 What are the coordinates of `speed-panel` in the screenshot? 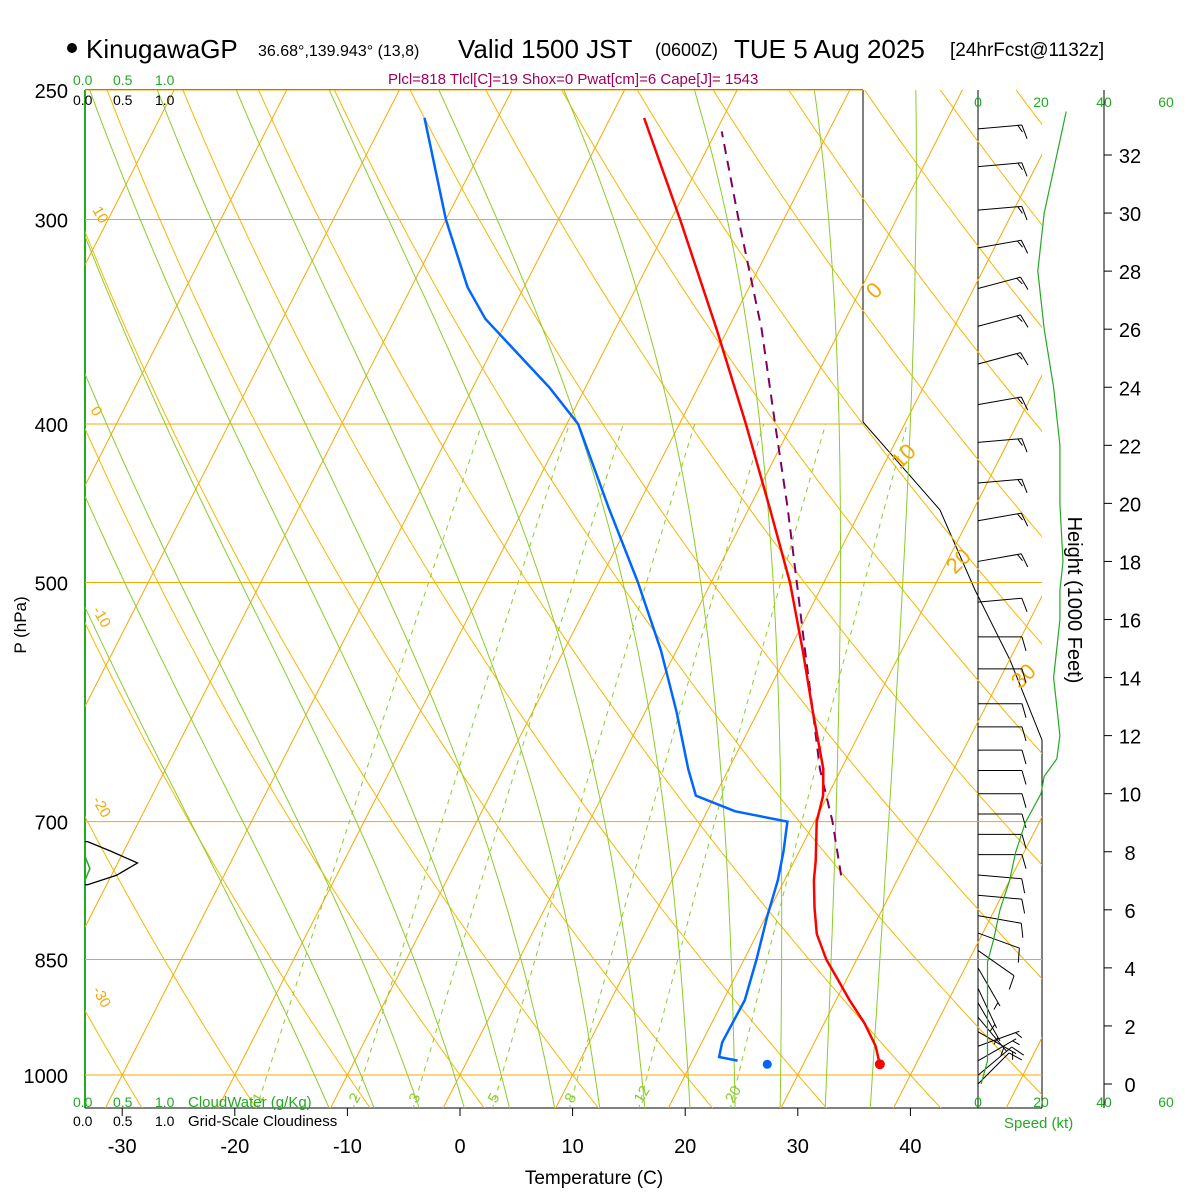 It's located at (1023, 598).